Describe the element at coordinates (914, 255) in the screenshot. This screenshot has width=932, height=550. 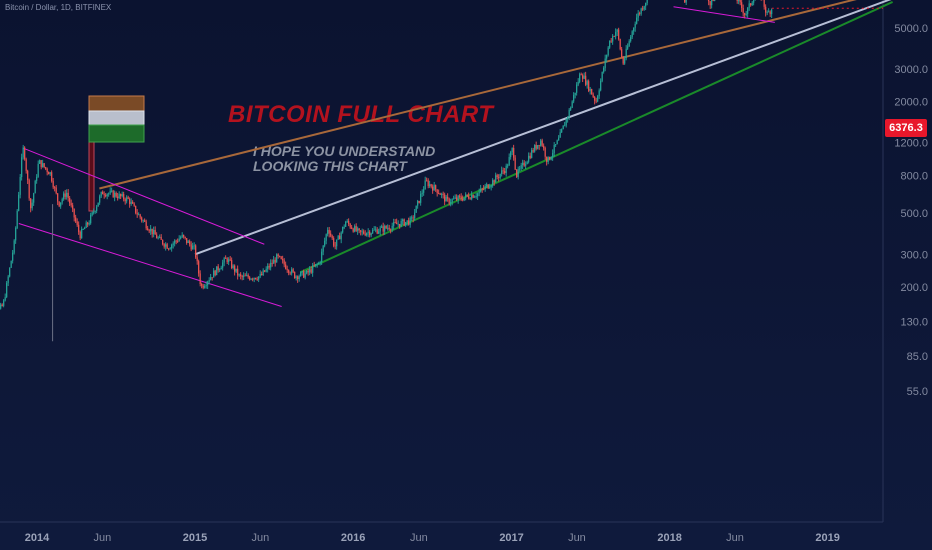
I see `y-tick-label: 300.0` at that location.